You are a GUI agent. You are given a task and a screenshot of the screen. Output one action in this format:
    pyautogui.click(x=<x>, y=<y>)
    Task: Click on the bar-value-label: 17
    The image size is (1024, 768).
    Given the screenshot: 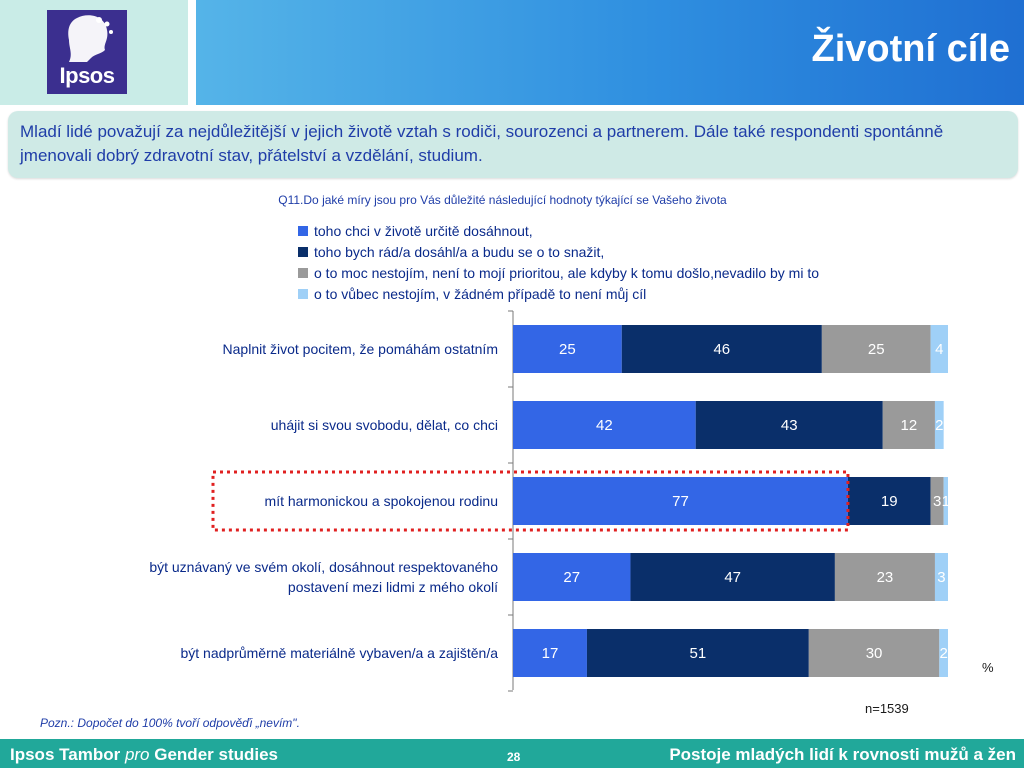 What is the action you would take?
    pyautogui.click(x=550, y=653)
    